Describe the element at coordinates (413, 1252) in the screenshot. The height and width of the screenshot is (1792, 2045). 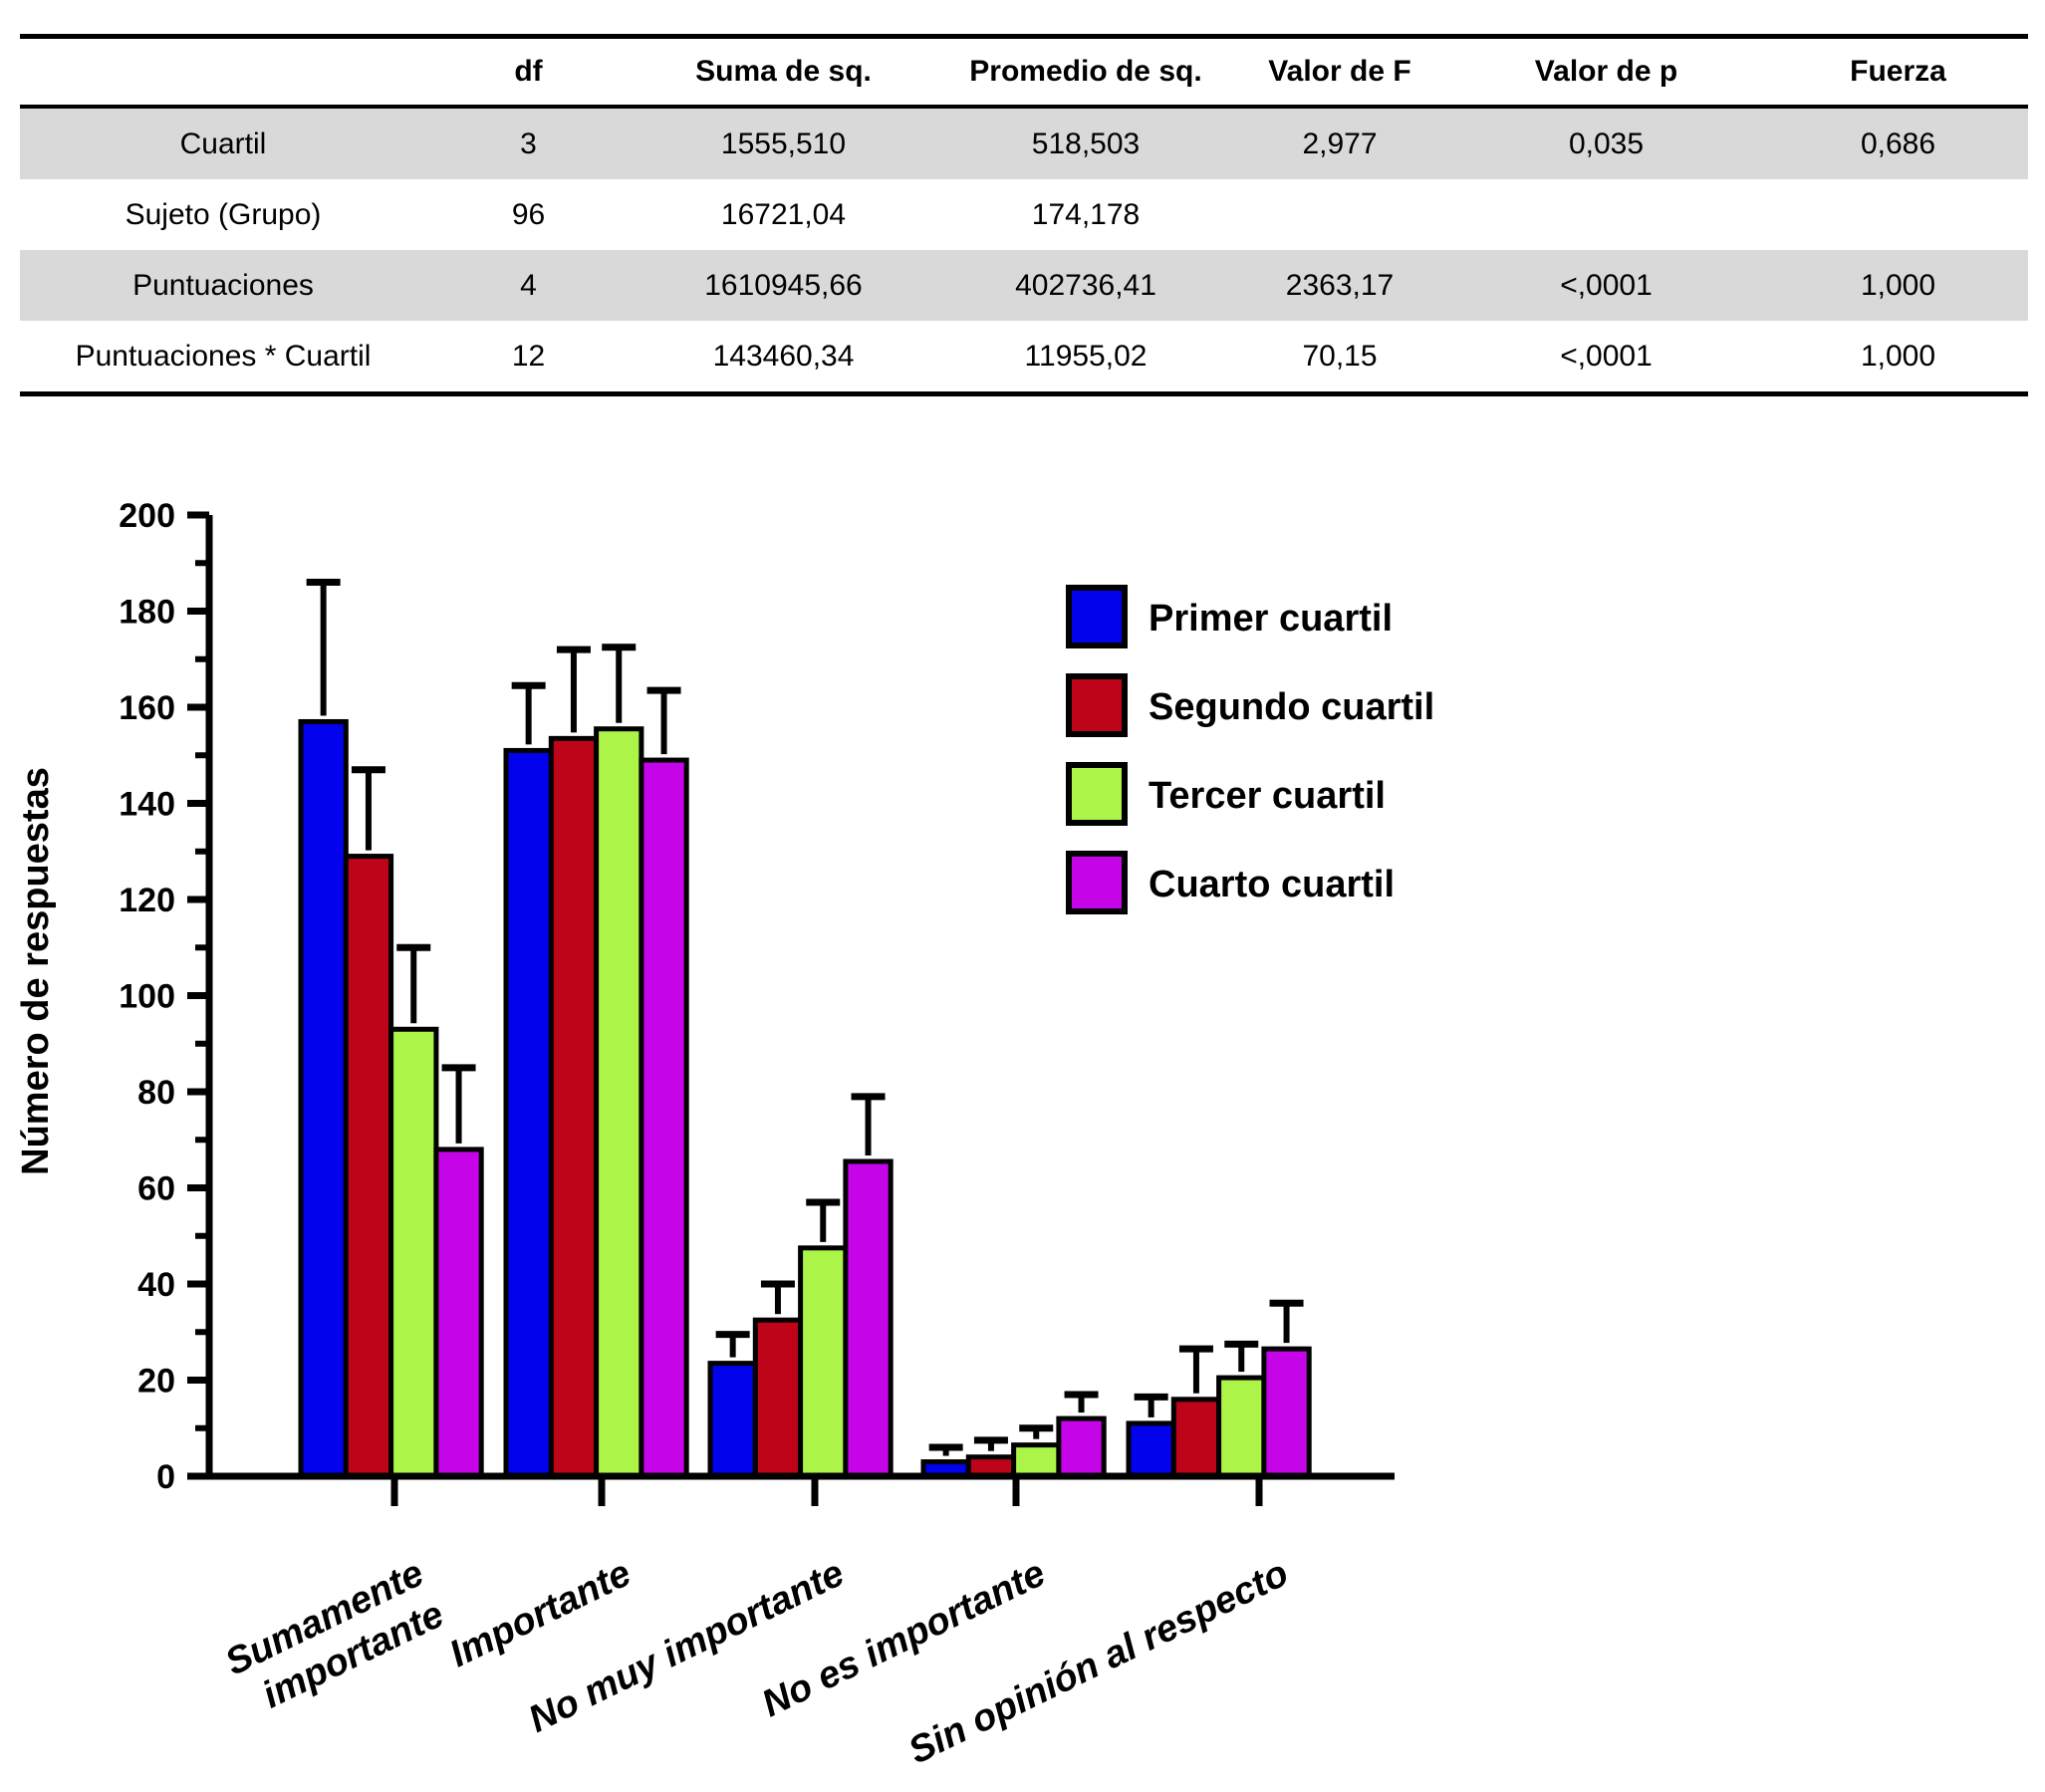
I see `bar-series2-cat0` at that location.